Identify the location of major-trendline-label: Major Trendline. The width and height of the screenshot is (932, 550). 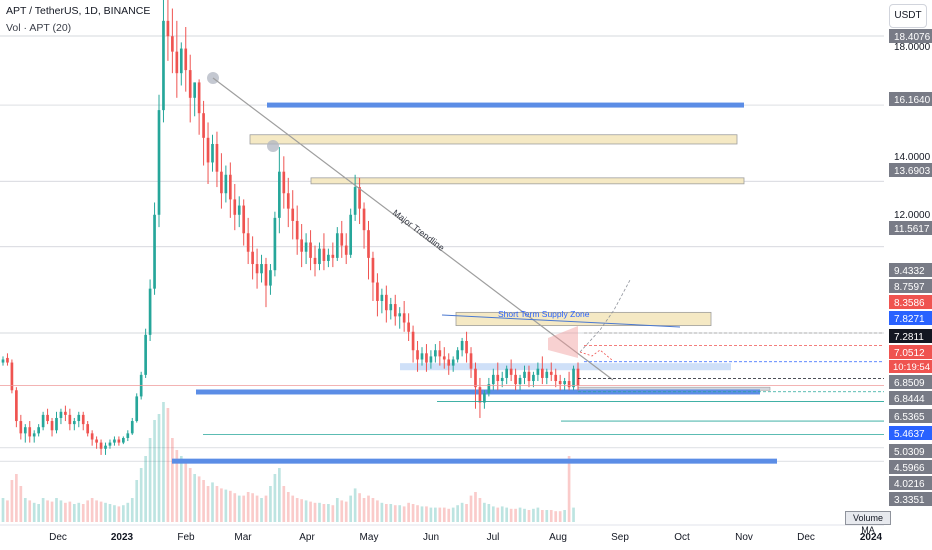
(419, 230).